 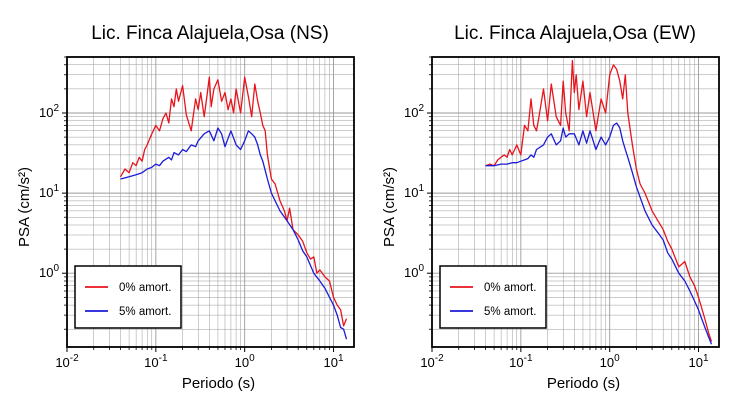 I want to click on chart-title: Lic. Finca Alajuela,Osa (NS), so click(x=210, y=33).